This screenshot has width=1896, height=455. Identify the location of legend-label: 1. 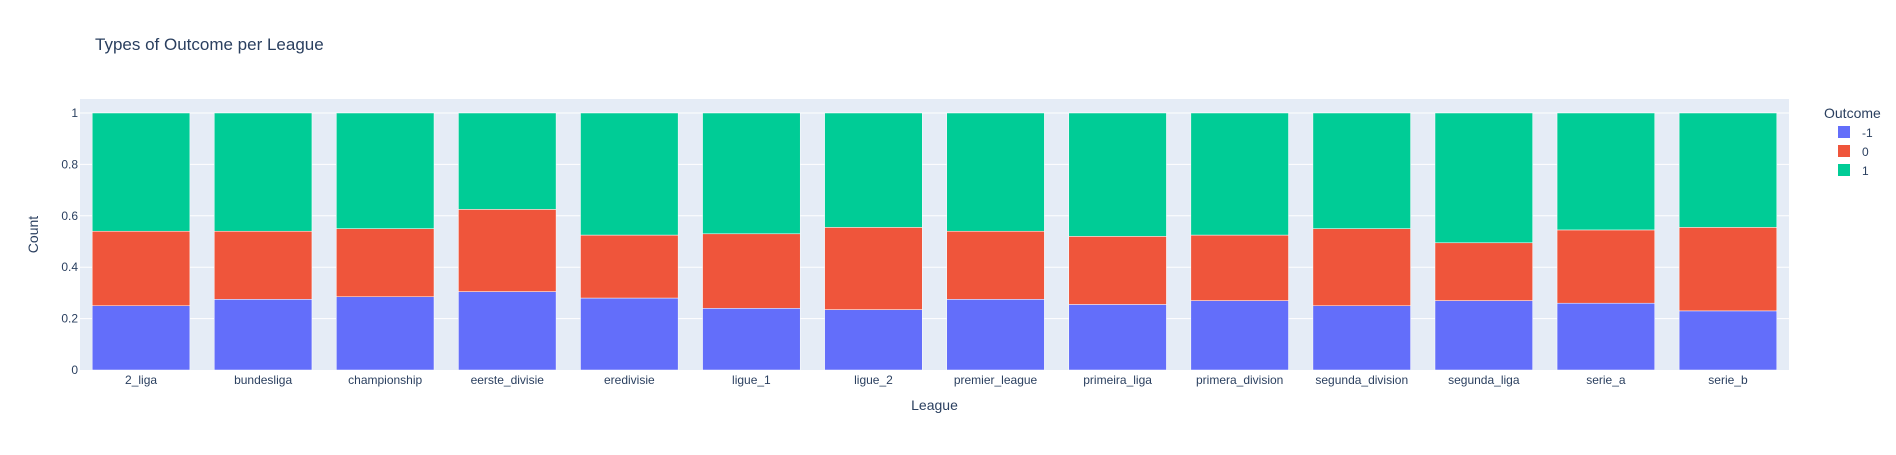
(1865, 171).